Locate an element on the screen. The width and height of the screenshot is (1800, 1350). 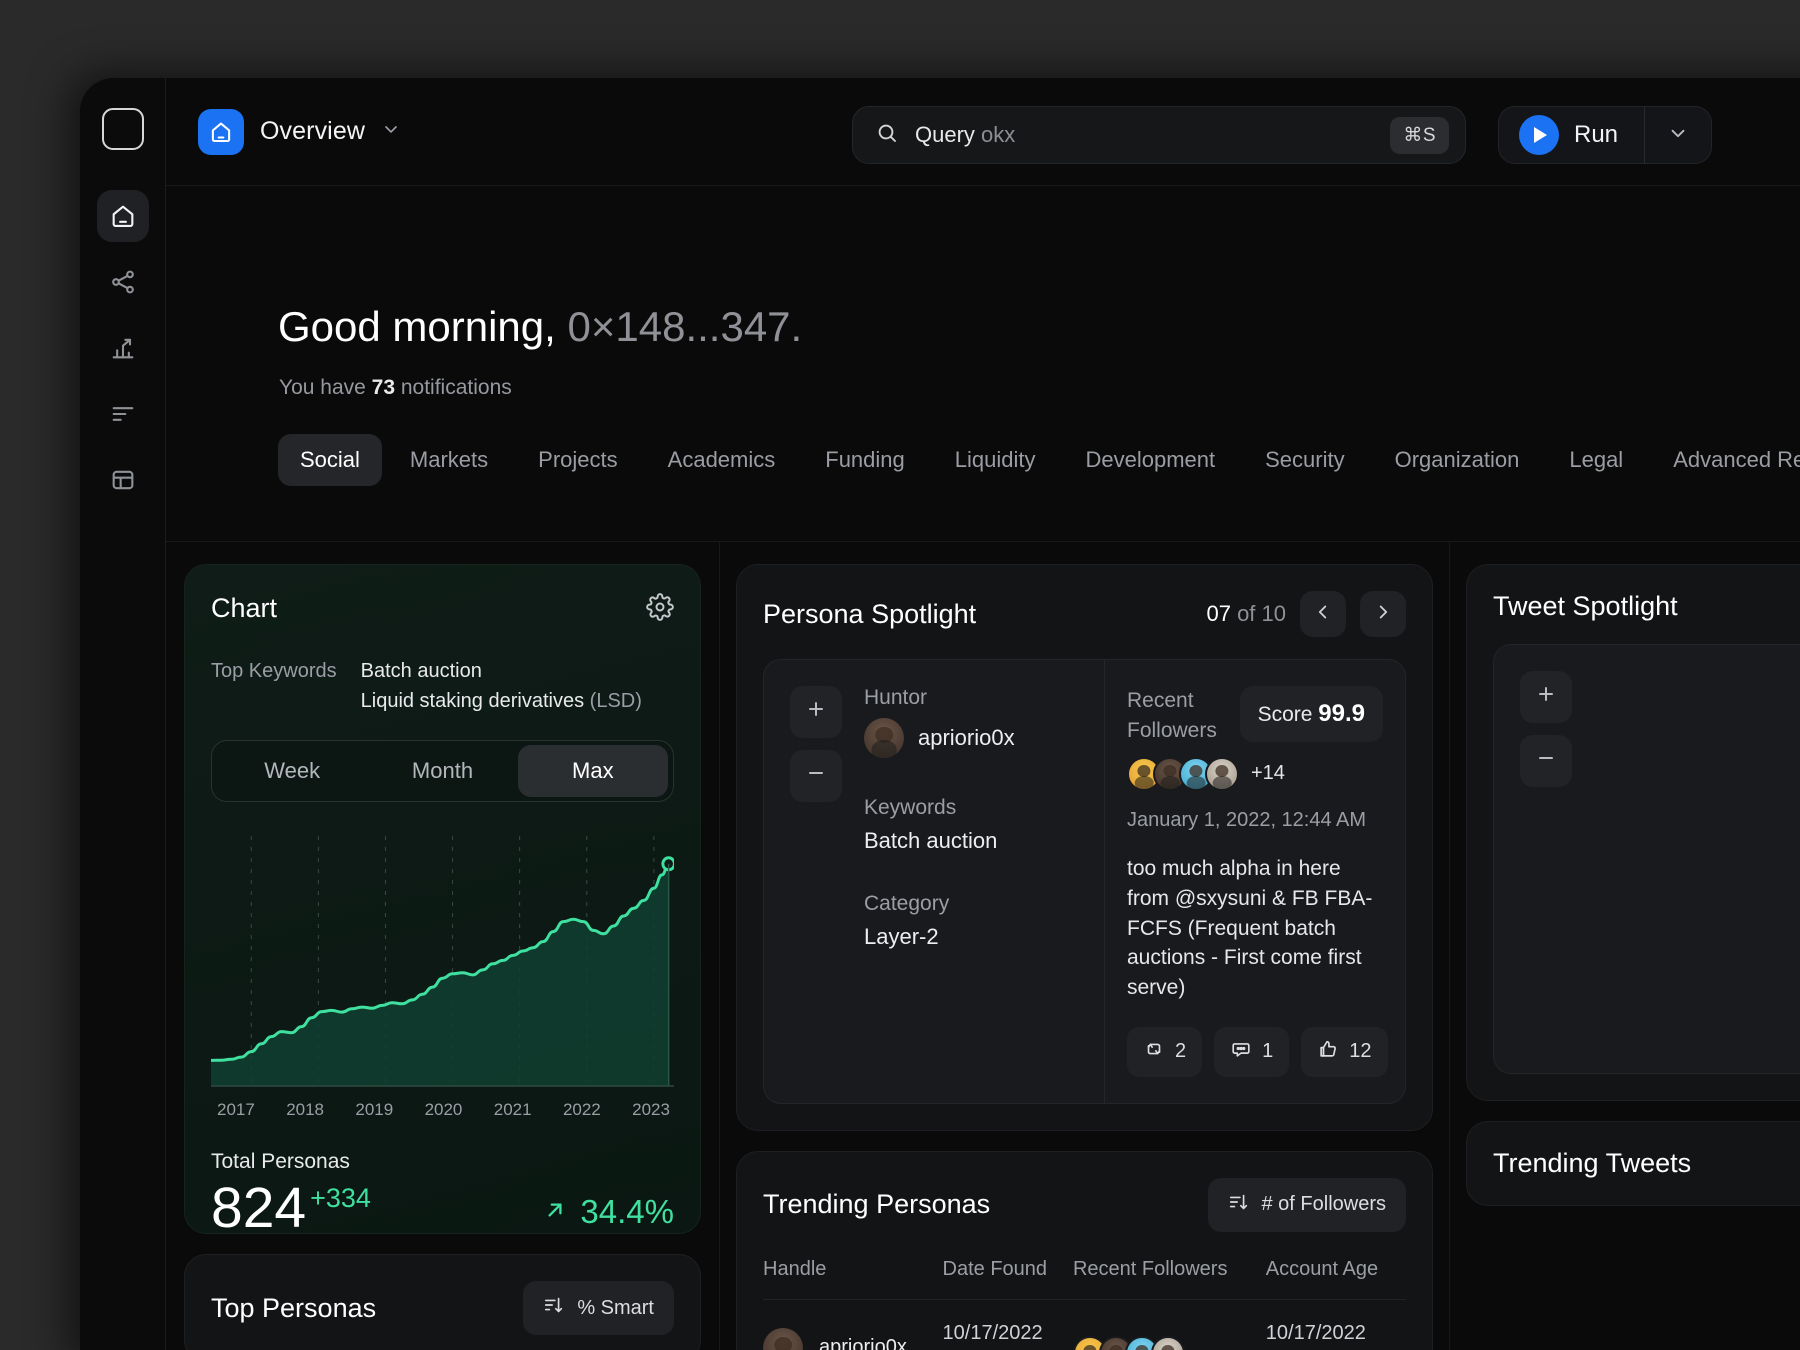
chevron-down-icon is located at coordinates (391, 131).